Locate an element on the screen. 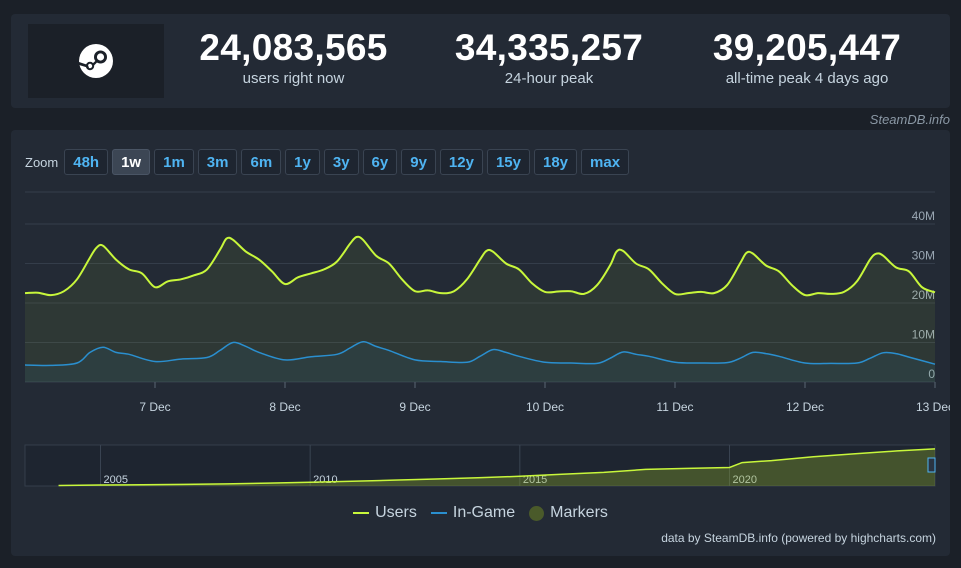 Image resolution: width=961 pixels, height=568 pixels. zoom-6y-button: 6y is located at coordinates (380, 162).